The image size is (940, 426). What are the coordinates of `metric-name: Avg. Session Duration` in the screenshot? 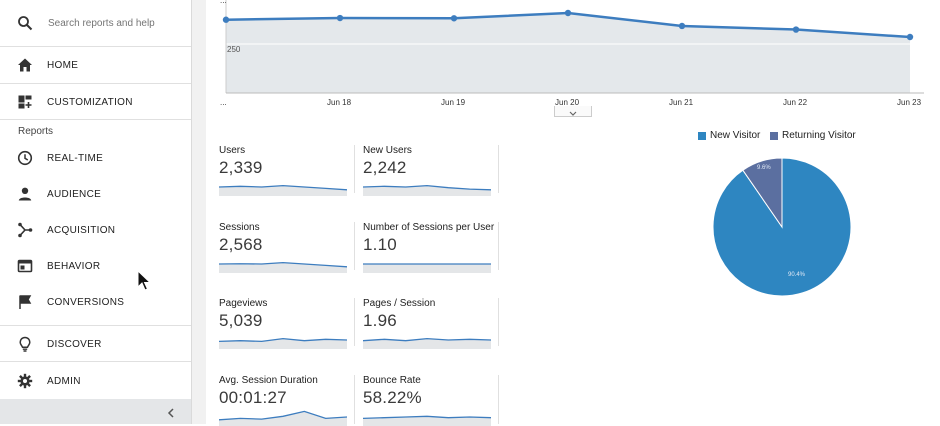 It's located at (268, 380).